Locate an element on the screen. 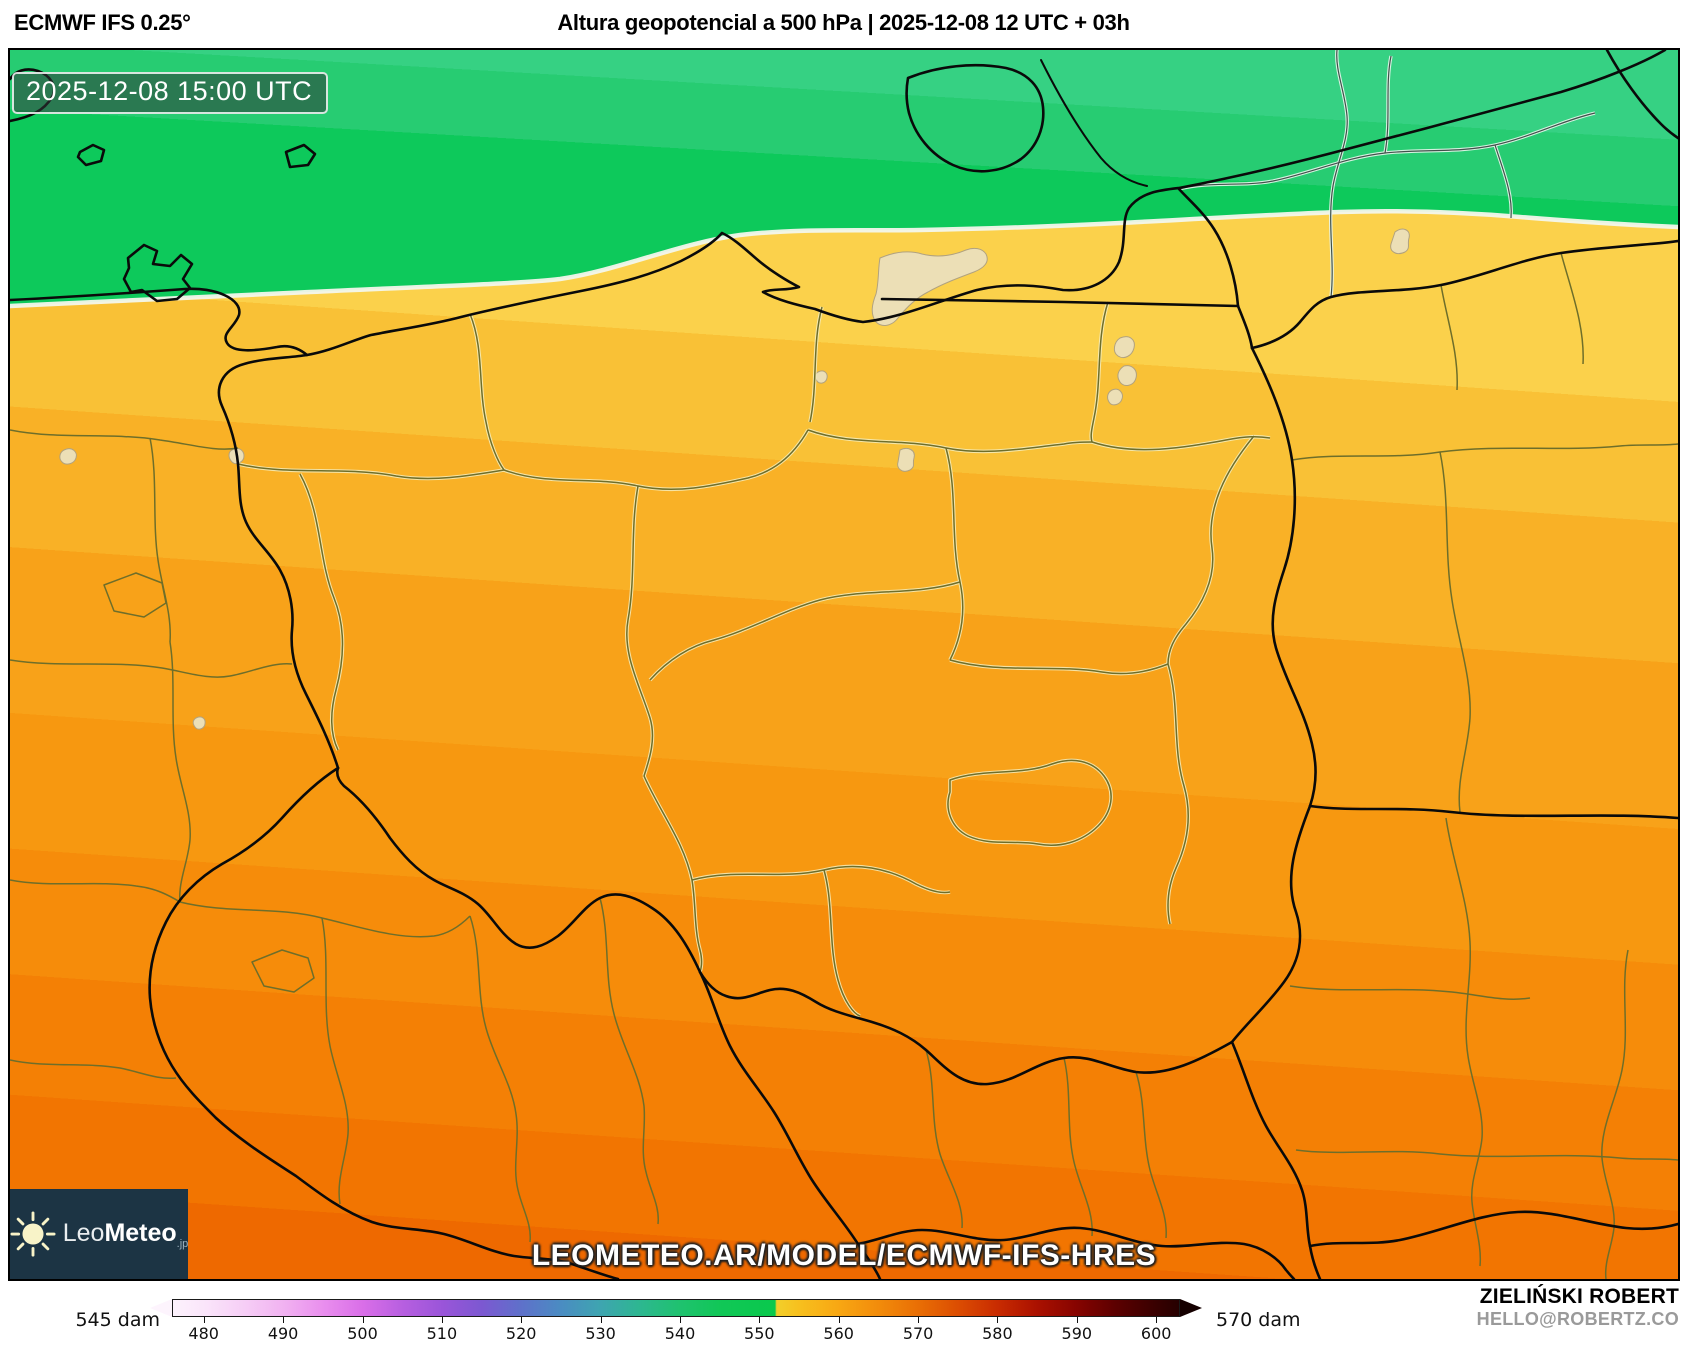 This screenshot has width=1687, height=1347. colorbar-tick-label: 600 is located at coordinates (1156, 1333).